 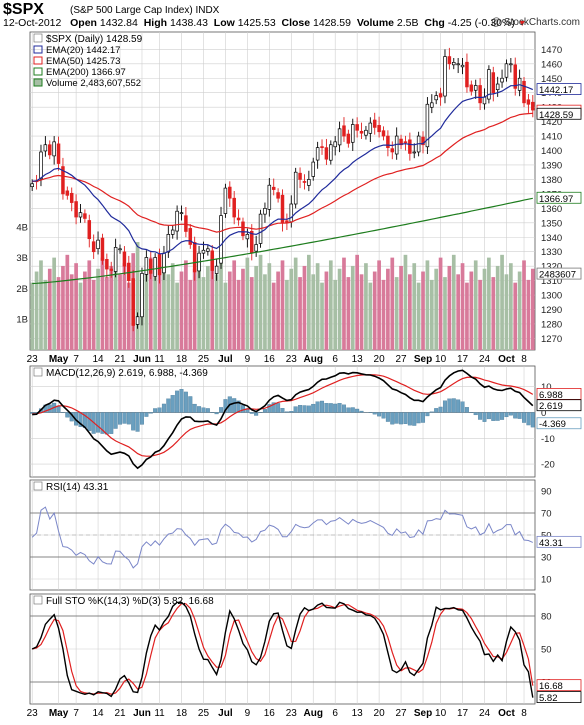 What do you see at coordinates (120, 359) in the screenshot?
I see `price-panel-x-tick-label: 21` at bounding box center [120, 359].